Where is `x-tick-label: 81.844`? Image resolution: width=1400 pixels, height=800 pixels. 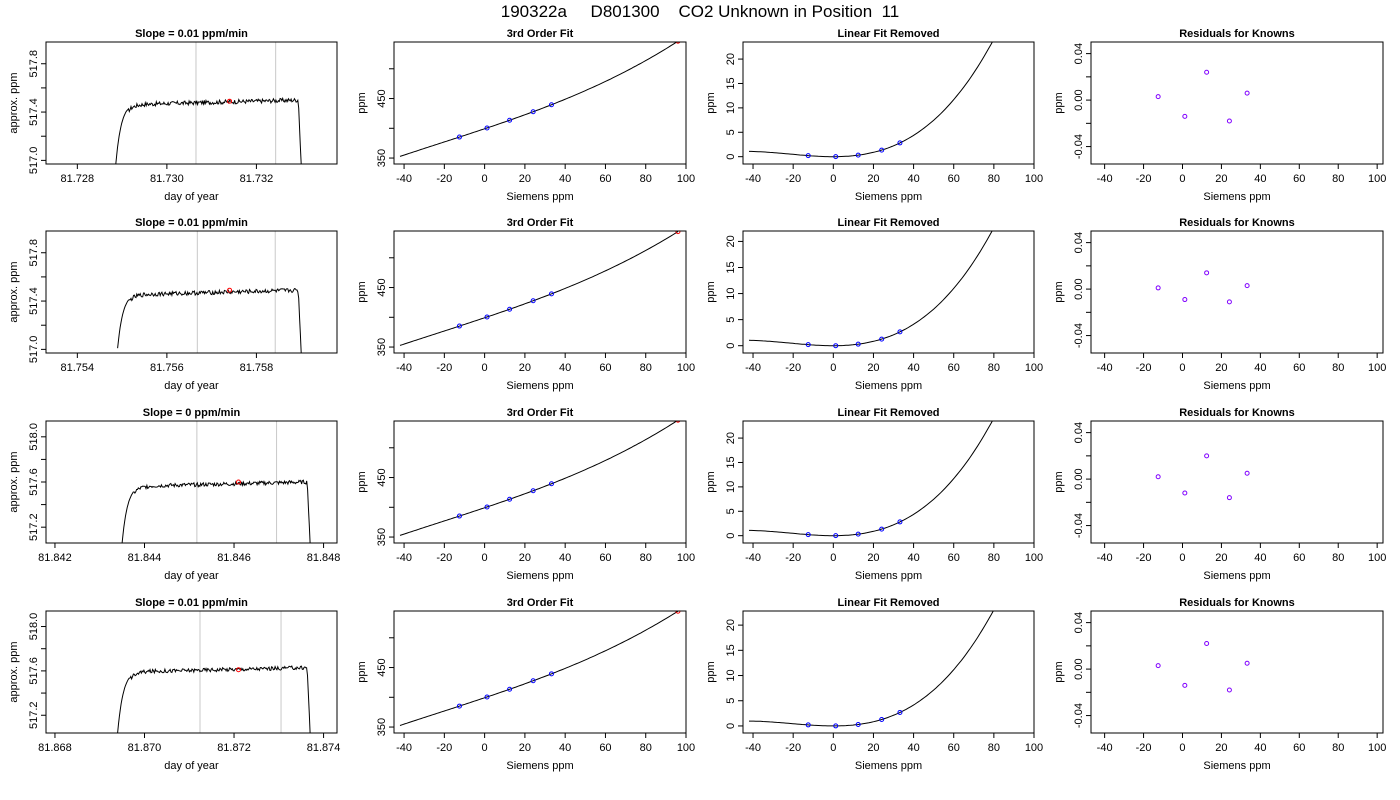 x-tick-label: 81.844 is located at coordinates (145, 558).